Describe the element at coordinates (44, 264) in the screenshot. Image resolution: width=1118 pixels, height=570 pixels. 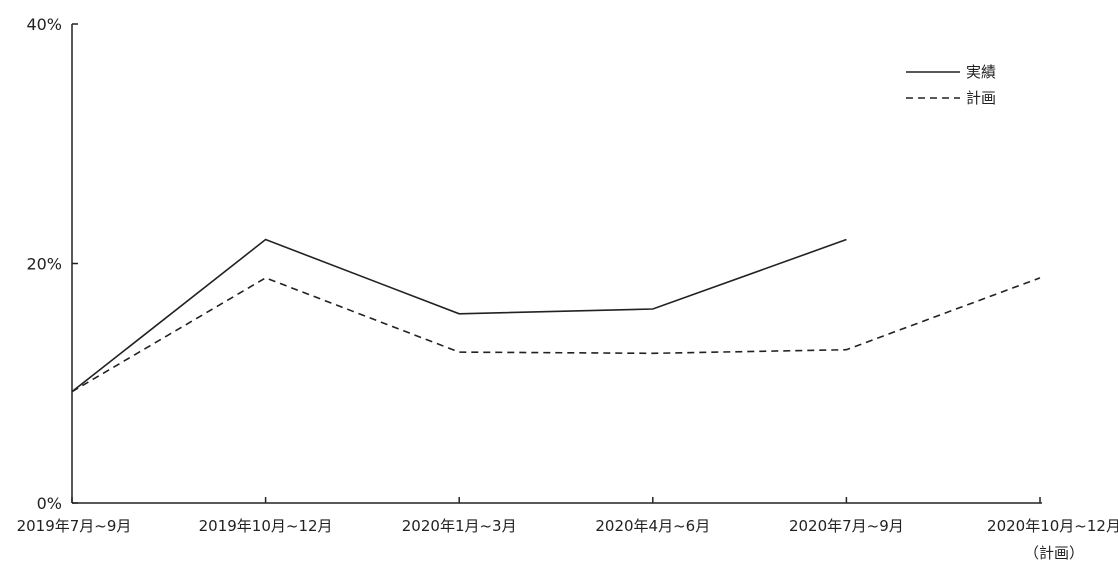
I see `y-tick-label: 20%` at that location.